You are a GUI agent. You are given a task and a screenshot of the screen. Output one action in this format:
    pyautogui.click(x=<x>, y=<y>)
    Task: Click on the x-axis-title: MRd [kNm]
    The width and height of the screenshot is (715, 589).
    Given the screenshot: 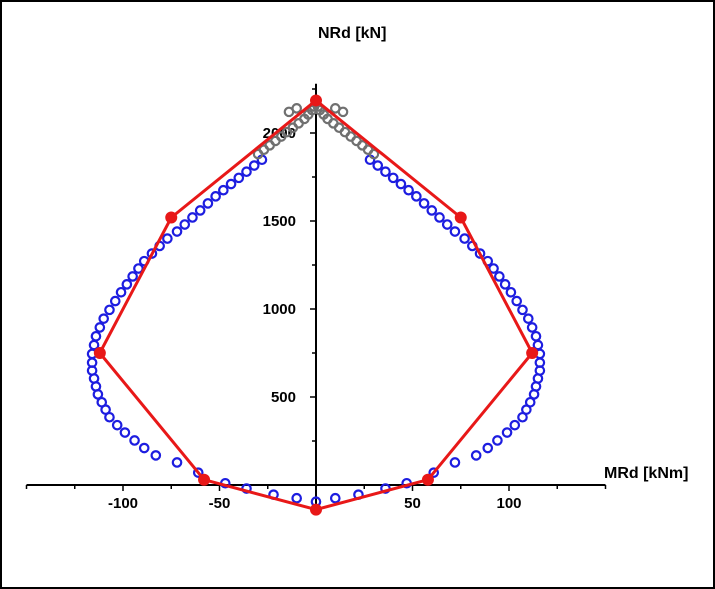 What is the action you would take?
    pyautogui.click(x=646, y=473)
    